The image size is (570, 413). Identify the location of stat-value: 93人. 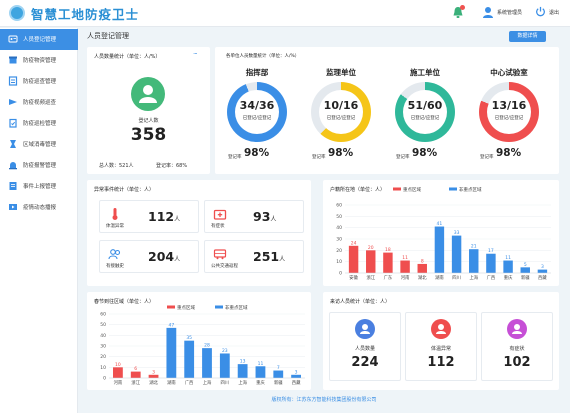
(265, 216).